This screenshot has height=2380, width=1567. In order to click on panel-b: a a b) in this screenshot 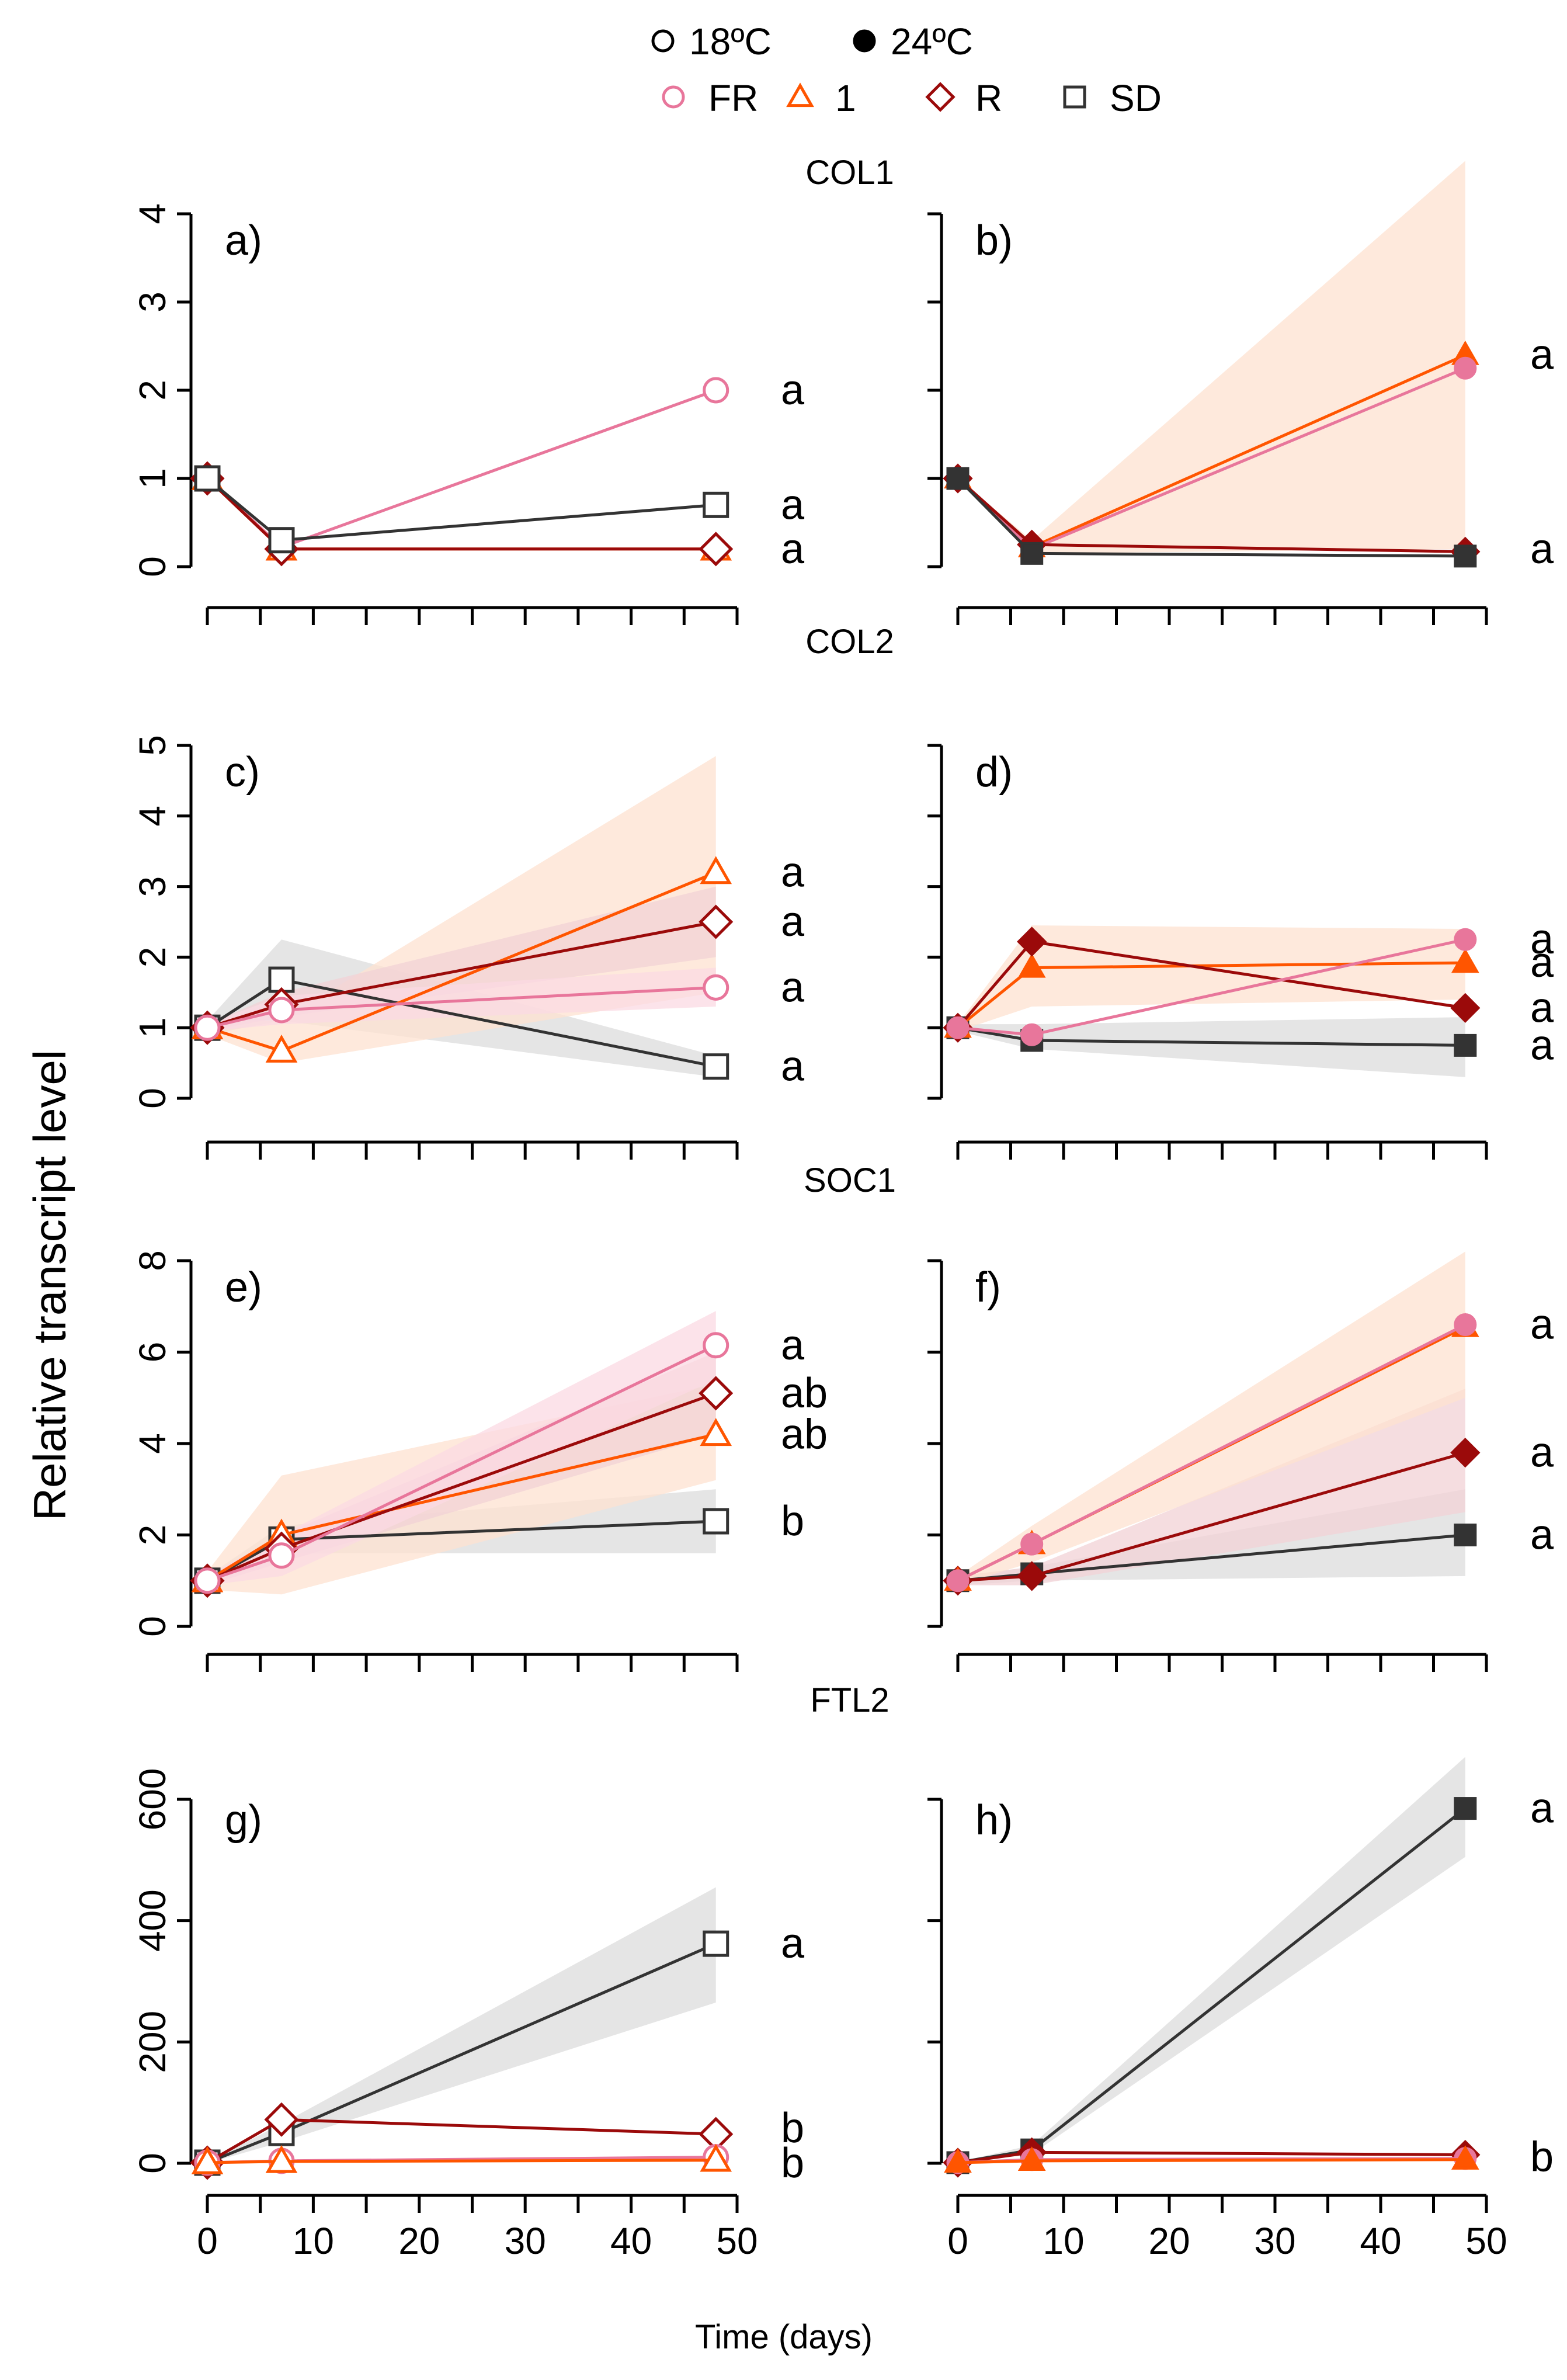, I will do `click(1240, 393)`.